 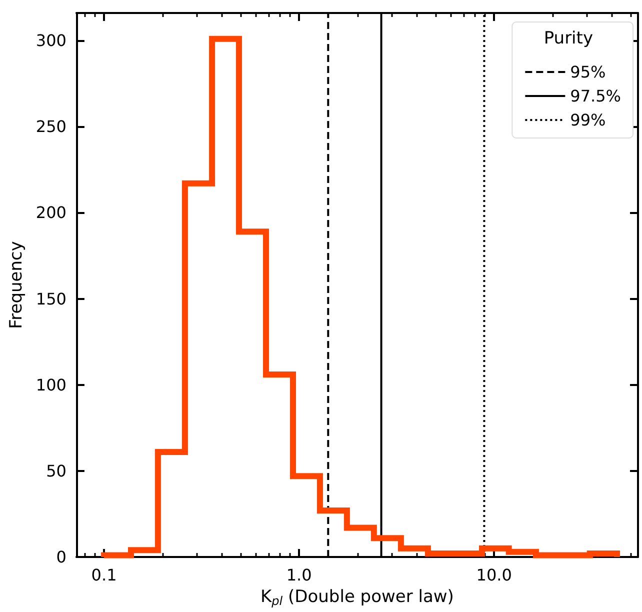 What do you see at coordinates (569, 38) in the screenshot?
I see `legend-title: Purity` at bounding box center [569, 38].